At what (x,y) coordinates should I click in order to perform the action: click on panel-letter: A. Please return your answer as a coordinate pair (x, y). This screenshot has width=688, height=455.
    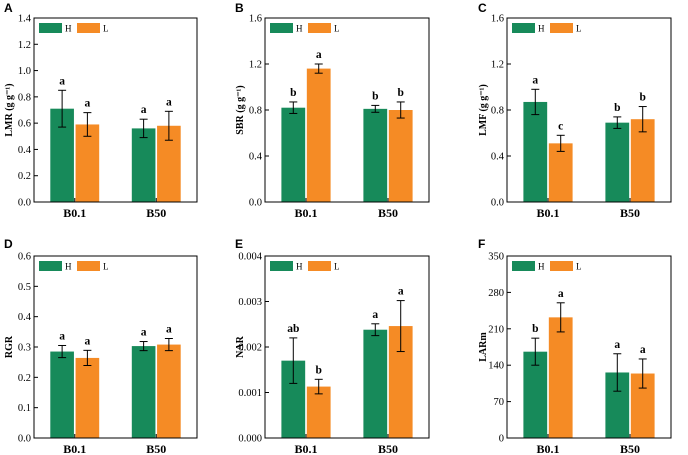
    Looking at the image, I should click on (8, 8).